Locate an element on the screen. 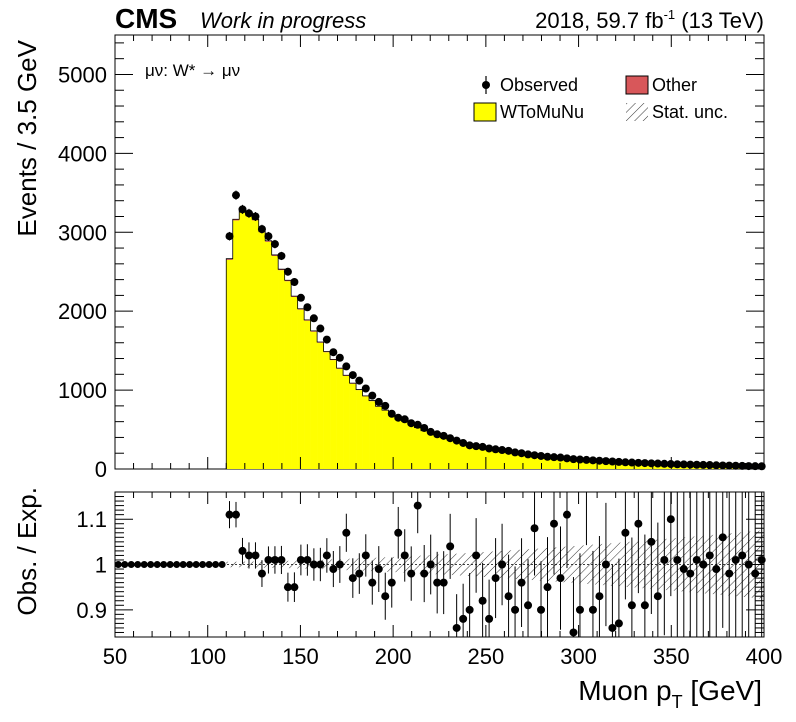 The image size is (796, 722). legend-wtomunu-label: WToMuNu is located at coordinates (542, 112).